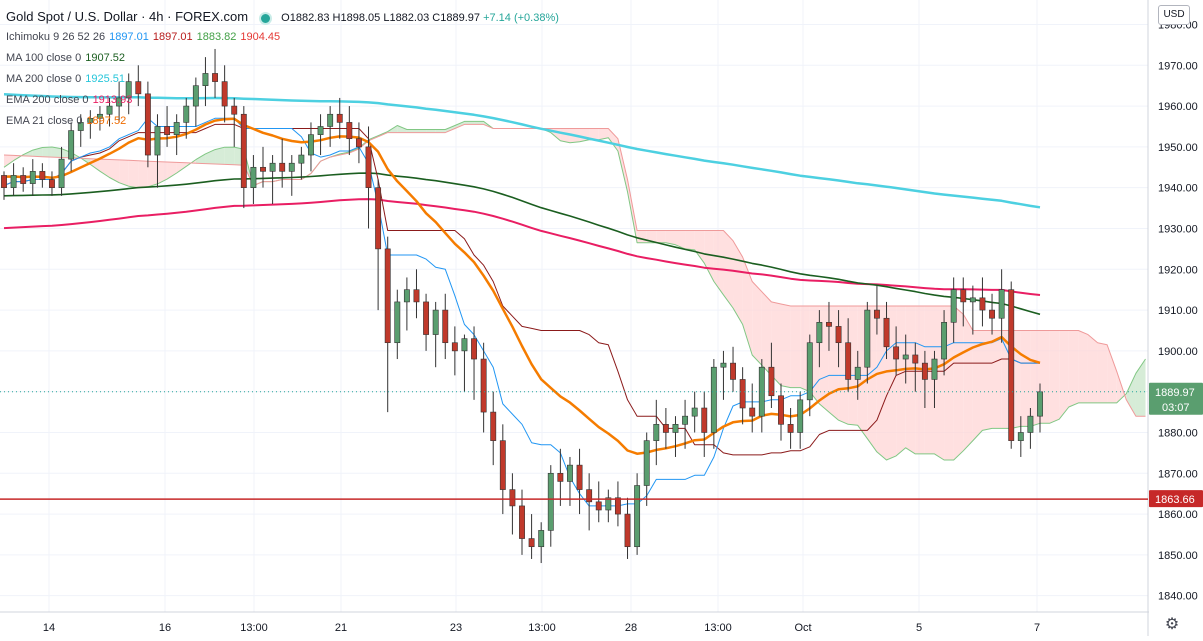  I want to click on legend-value: 1925.51, so click(105, 79).